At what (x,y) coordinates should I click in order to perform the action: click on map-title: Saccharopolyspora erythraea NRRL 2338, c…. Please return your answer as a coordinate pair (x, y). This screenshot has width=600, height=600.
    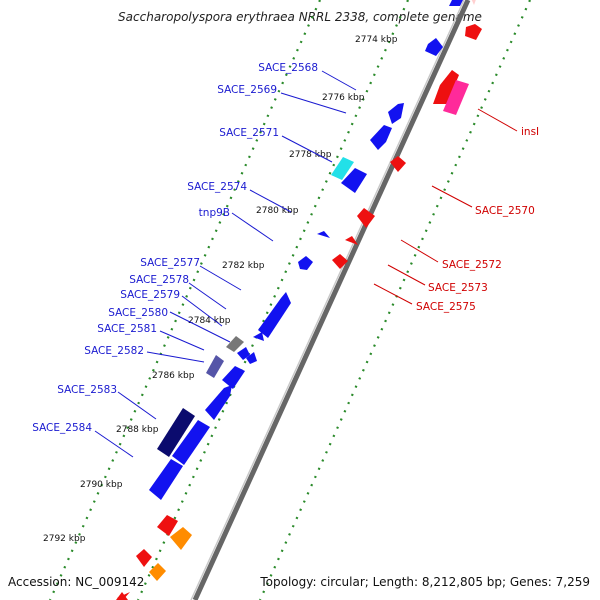
    Looking at the image, I should click on (300, 17).